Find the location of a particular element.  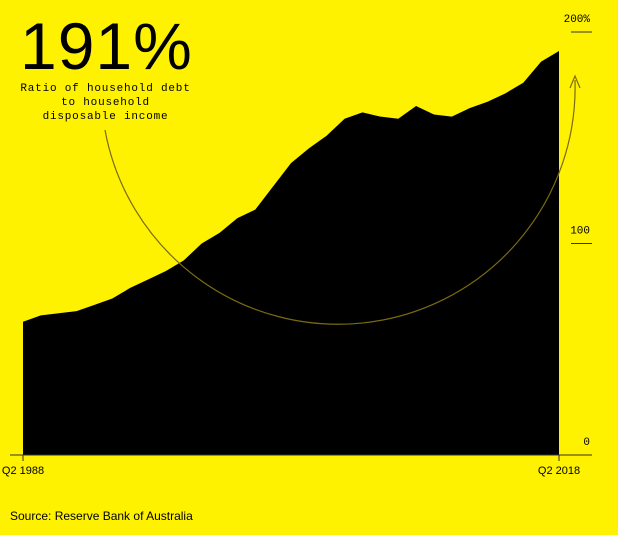

source: Source: Reserve Bank of Australia is located at coordinates (101, 516).